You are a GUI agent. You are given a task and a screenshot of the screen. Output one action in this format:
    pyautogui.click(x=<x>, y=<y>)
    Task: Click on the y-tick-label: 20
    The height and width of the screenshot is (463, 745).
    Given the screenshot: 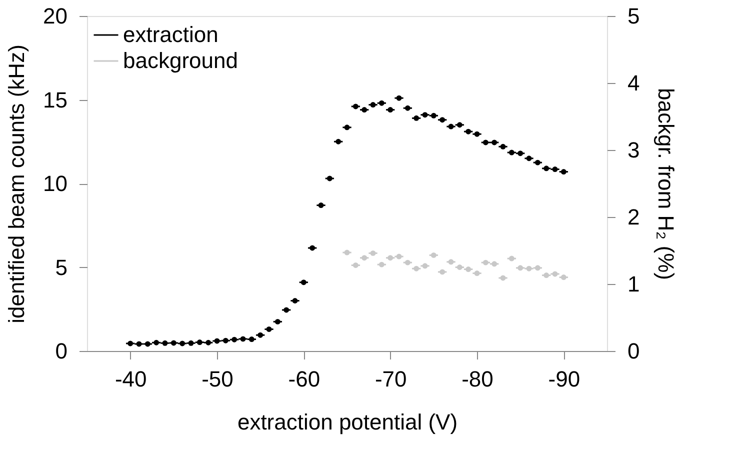 What is the action you would take?
    pyautogui.click(x=55, y=16)
    